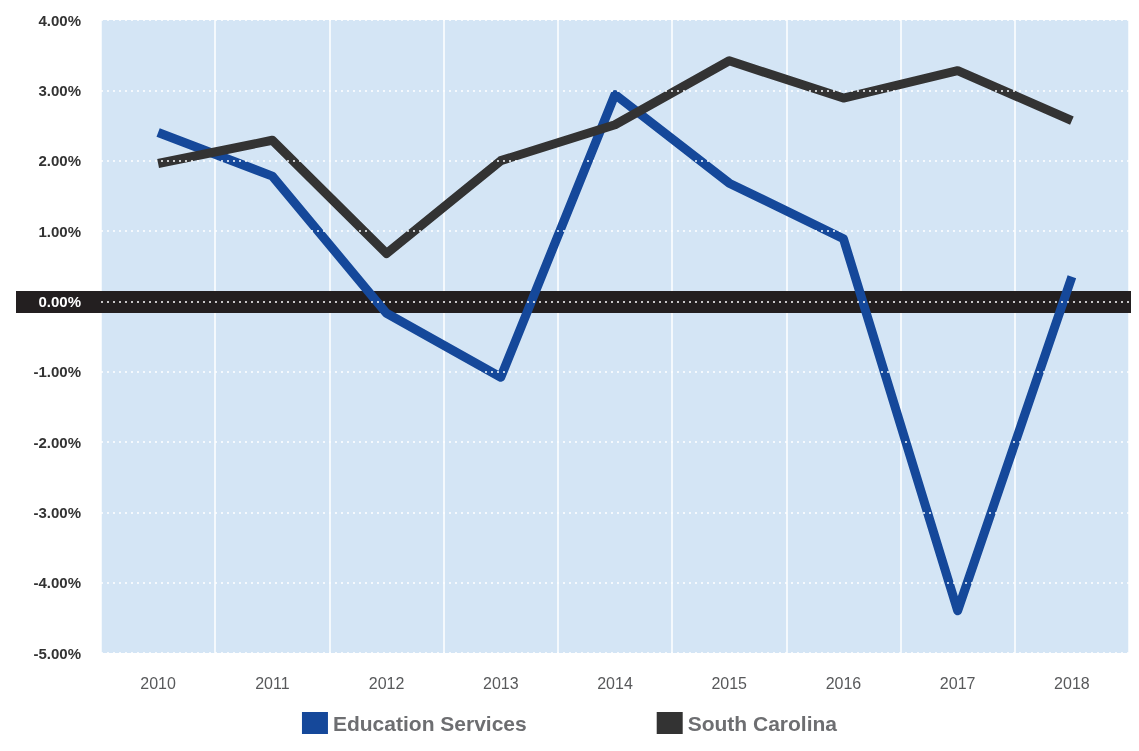 Image resolution: width=1139 pixels, height=751 pixels. I want to click on y-tick-label: 1.00%, so click(59, 231).